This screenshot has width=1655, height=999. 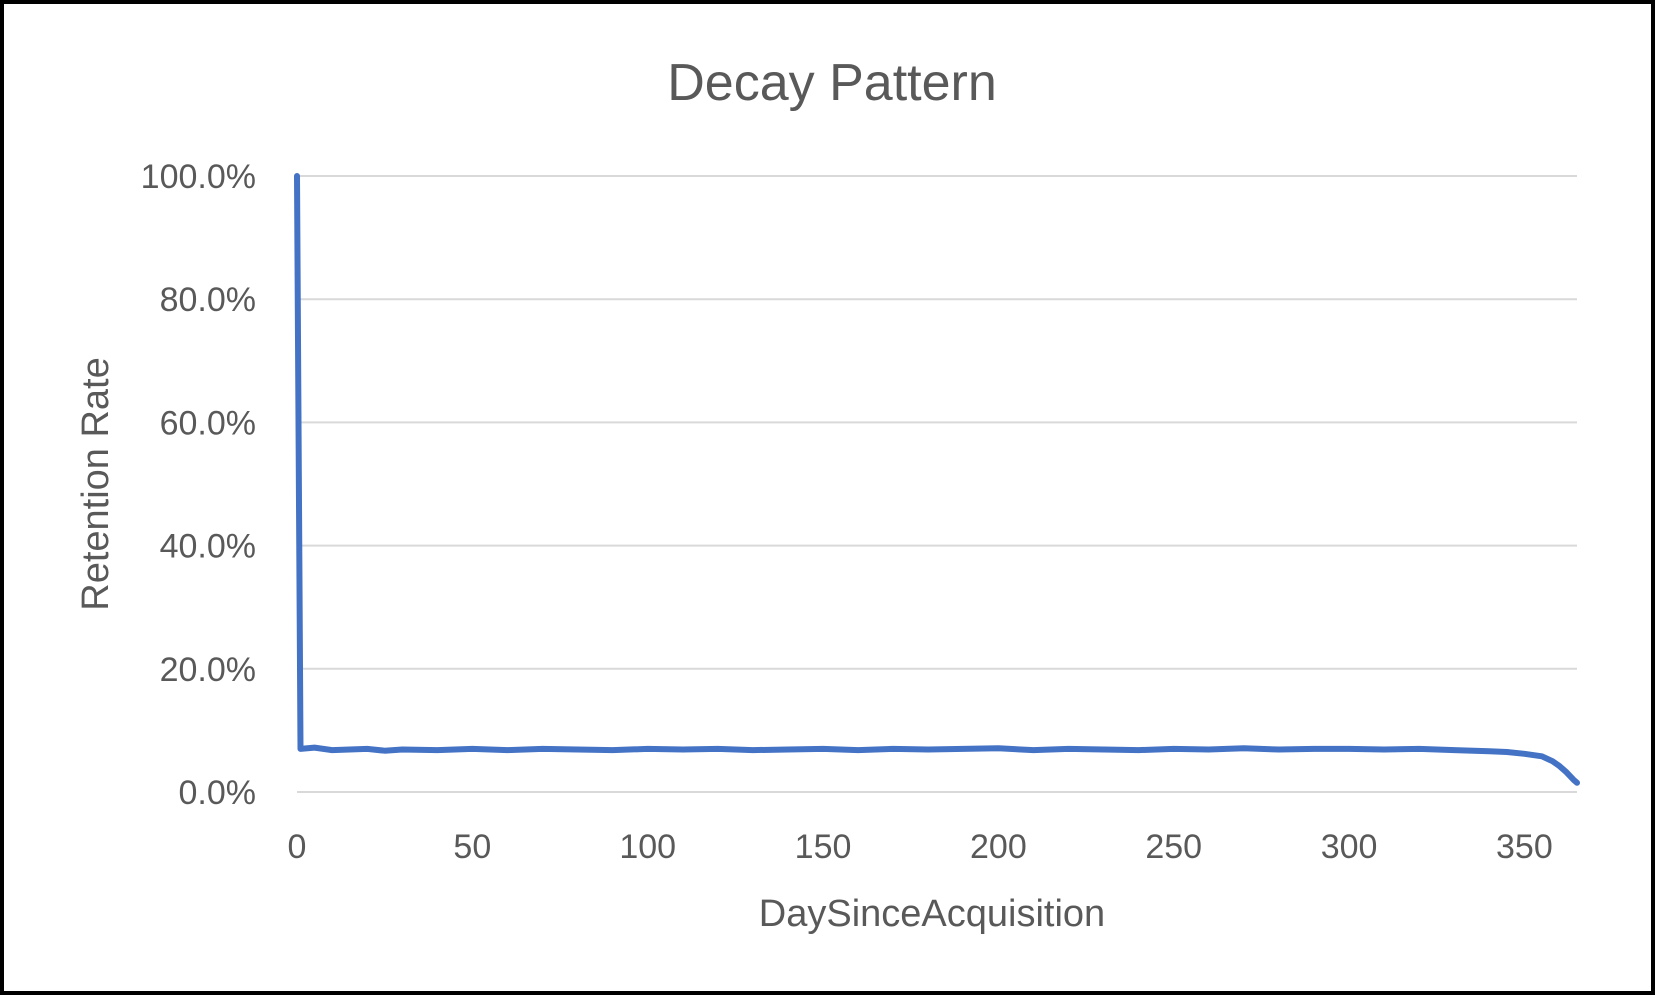 What do you see at coordinates (647, 847) in the screenshot?
I see `x-tick-label: 100` at bounding box center [647, 847].